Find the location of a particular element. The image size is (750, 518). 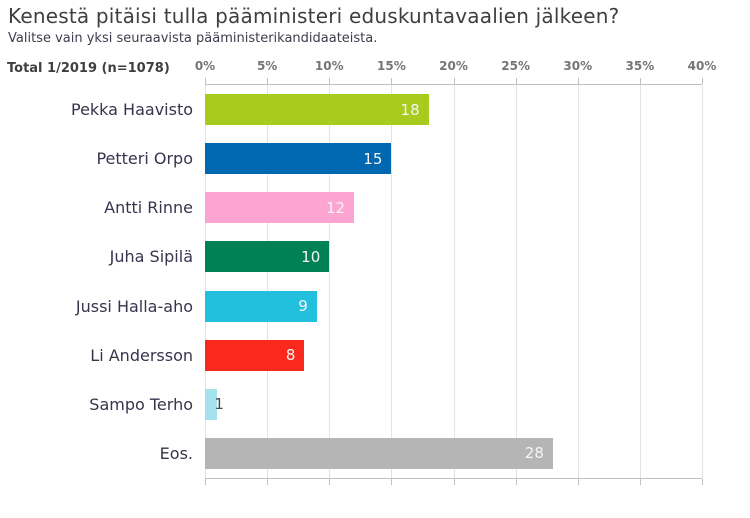

x-axis-tick-label: 30% is located at coordinates (578, 66).